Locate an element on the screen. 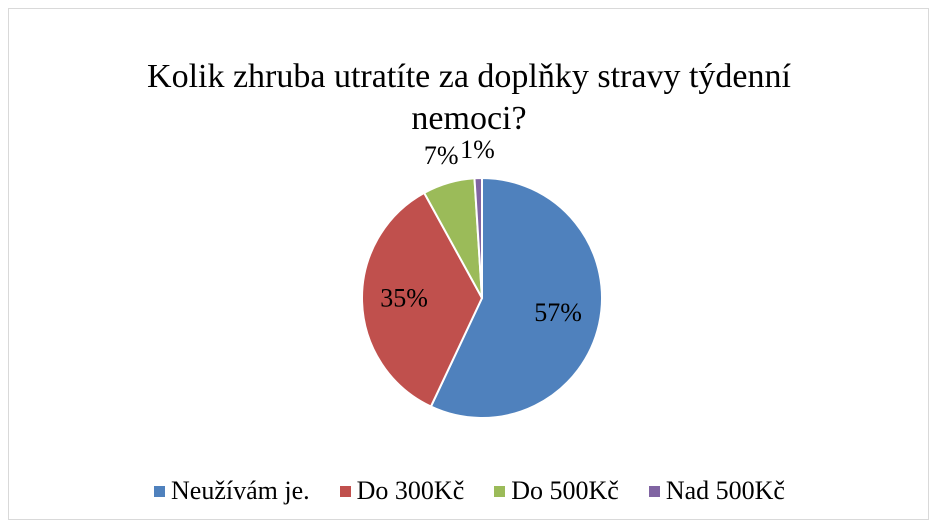 This screenshot has height=530, width=939. legend-item: Do 300Kč is located at coordinates (402, 491).